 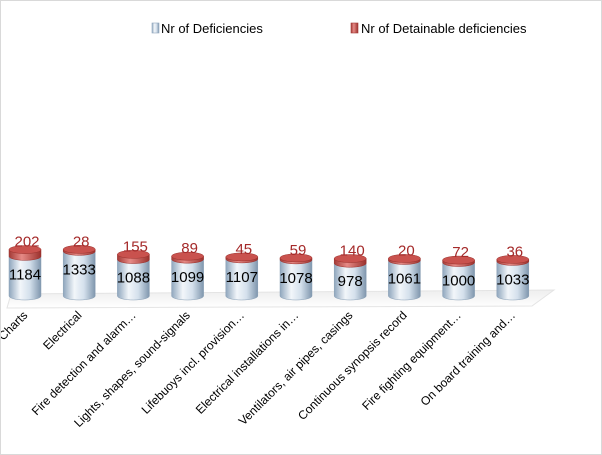 I want to click on category-label-1: Electrical, so click(x=62, y=330).